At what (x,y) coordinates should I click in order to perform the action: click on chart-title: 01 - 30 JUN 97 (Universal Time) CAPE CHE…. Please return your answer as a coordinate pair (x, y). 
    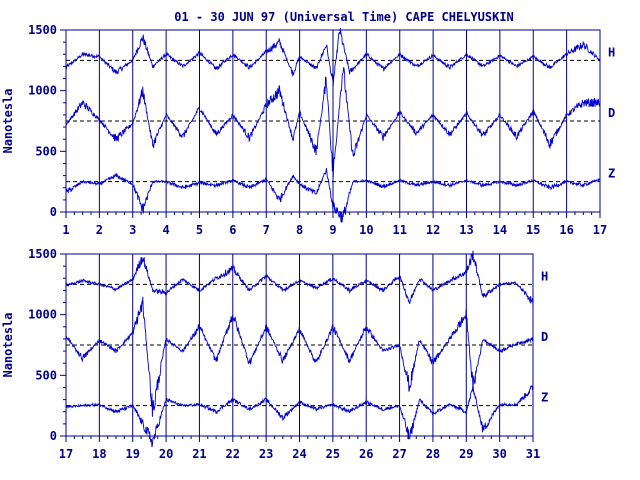
    Looking at the image, I should click on (344, 17).